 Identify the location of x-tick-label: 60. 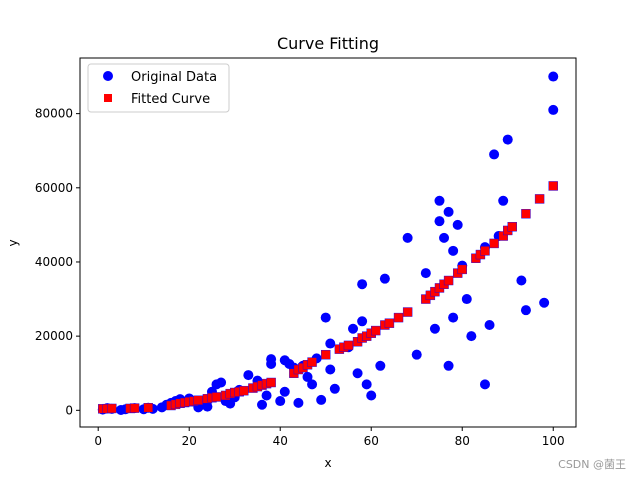
(371, 441).